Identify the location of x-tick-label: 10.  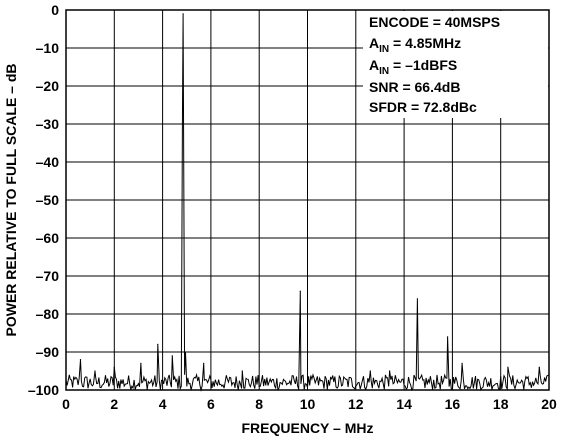
(308, 404).